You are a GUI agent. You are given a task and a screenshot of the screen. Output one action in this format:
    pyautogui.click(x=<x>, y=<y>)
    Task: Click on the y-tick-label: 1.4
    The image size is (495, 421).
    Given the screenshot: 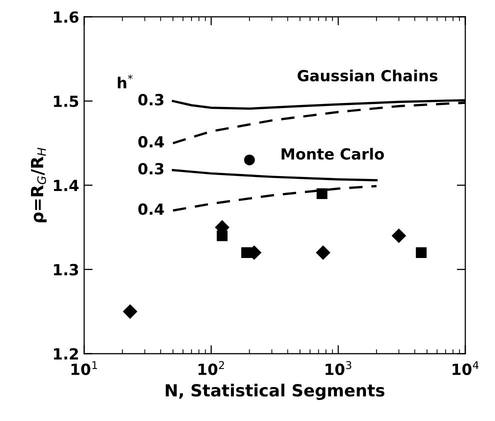 What is the action you would take?
    pyautogui.click(x=66, y=186)
    